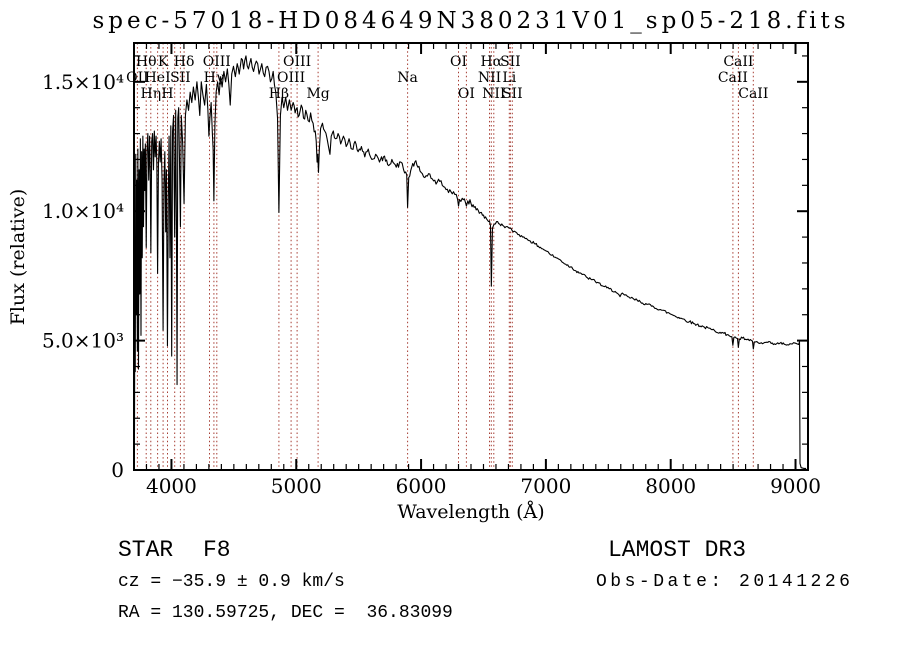 The height and width of the screenshot is (649, 900). Describe the element at coordinates (167, 94) in the screenshot. I see `spectral-line-label: H` at that location.